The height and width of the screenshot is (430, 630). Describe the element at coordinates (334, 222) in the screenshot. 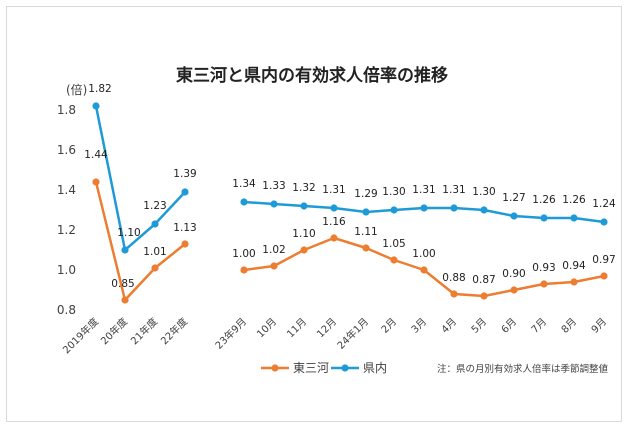

I see `data-label-higashimikawa: 1.16` at that location.